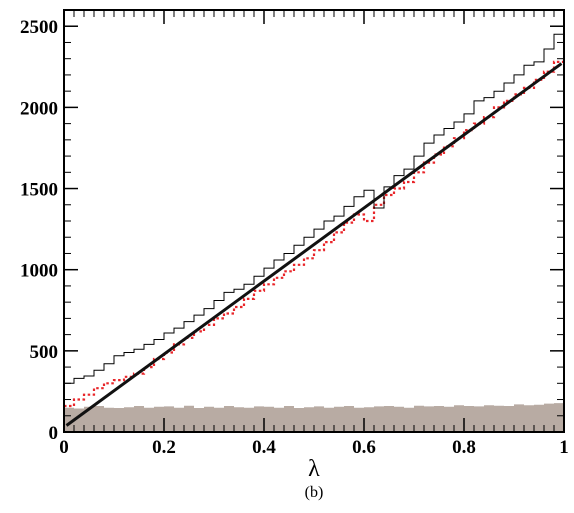 This screenshot has height=513, width=574. What do you see at coordinates (39, 190) in the screenshot?
I see `y-tick-label: 1500` at bounding box center [39, 190].